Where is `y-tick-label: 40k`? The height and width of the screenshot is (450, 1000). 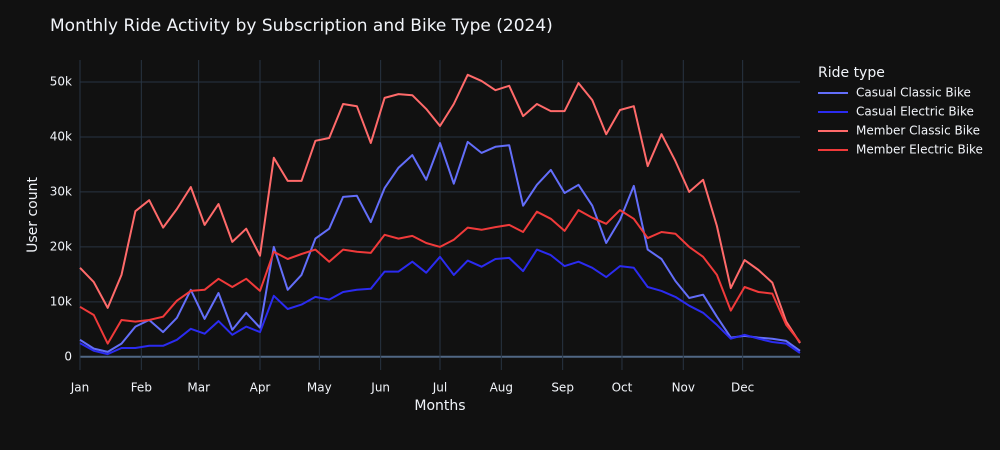
y-tick-label: 40k is located at coordinates (61, 136).